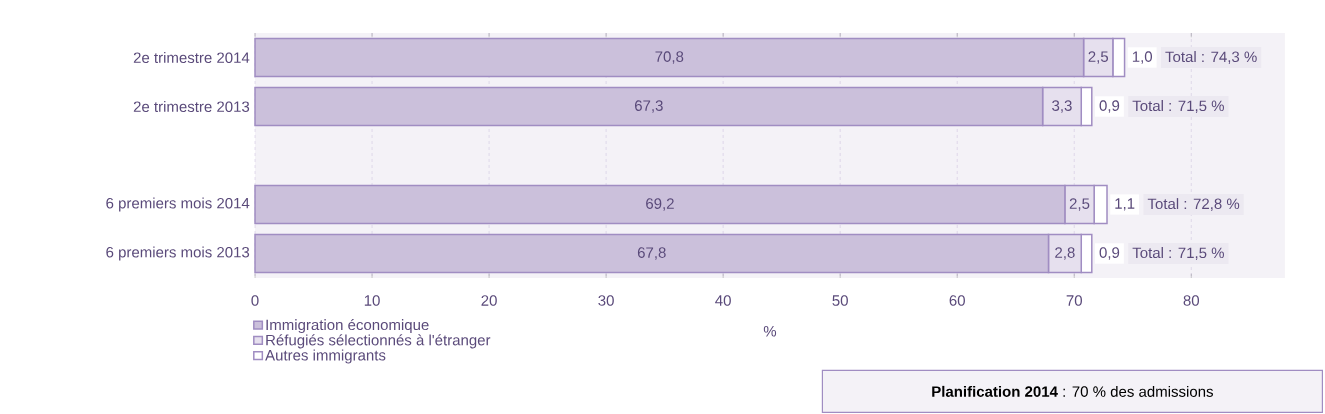 This screenshot has height=414, width=1325. Describe the element at coordinates (840, 300) in the screenshot. I see `x-tick-label: 50` at that location.